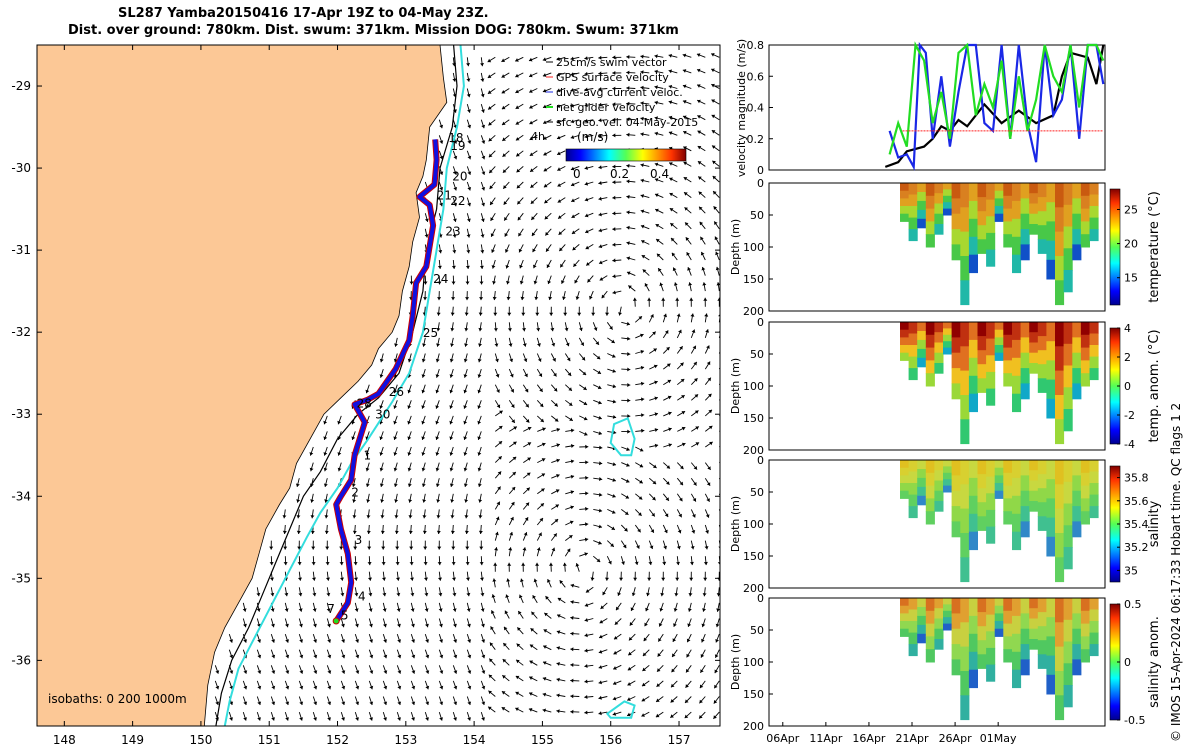  I want to click on section-ytick-label: 200, so click(753, 311).